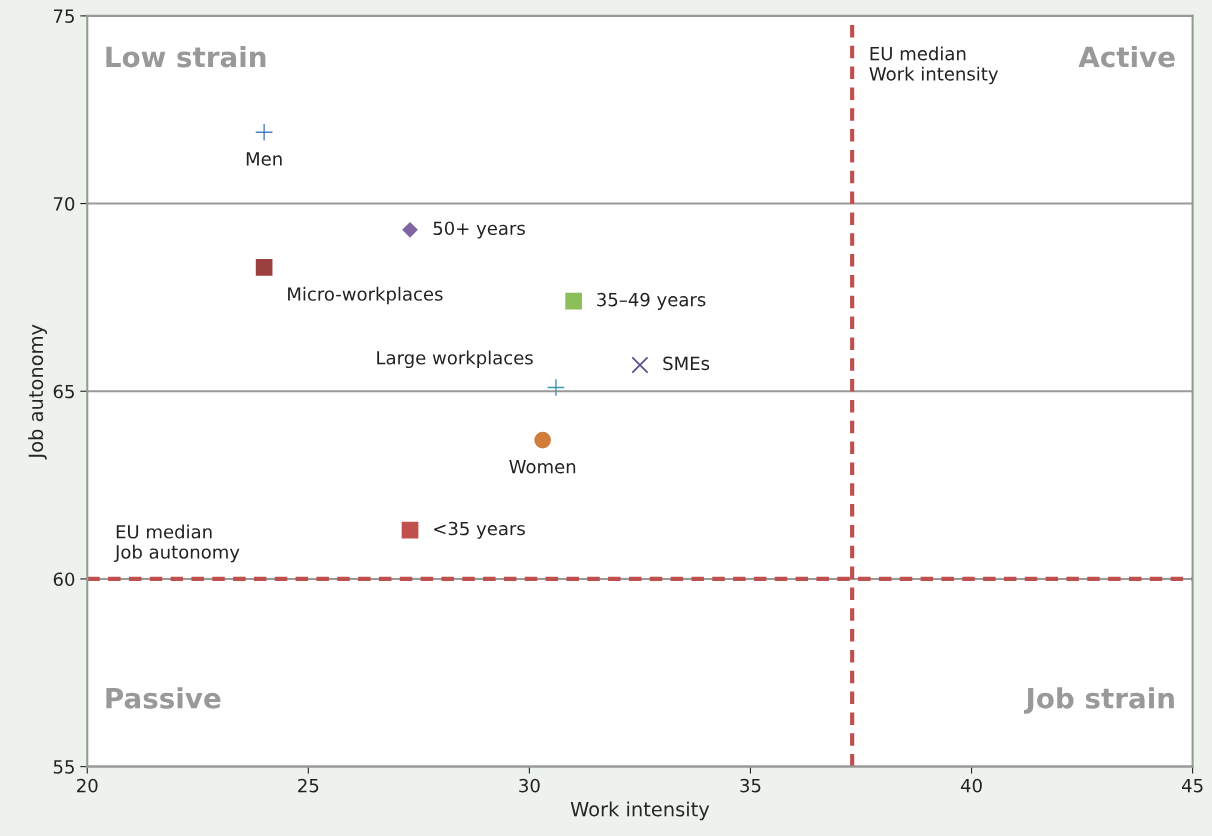 The width and height of the screenshot is (1212, 836). Describe the element at coordinates (542, 467) in the screenshot. I see `series-label: Women` at that location.